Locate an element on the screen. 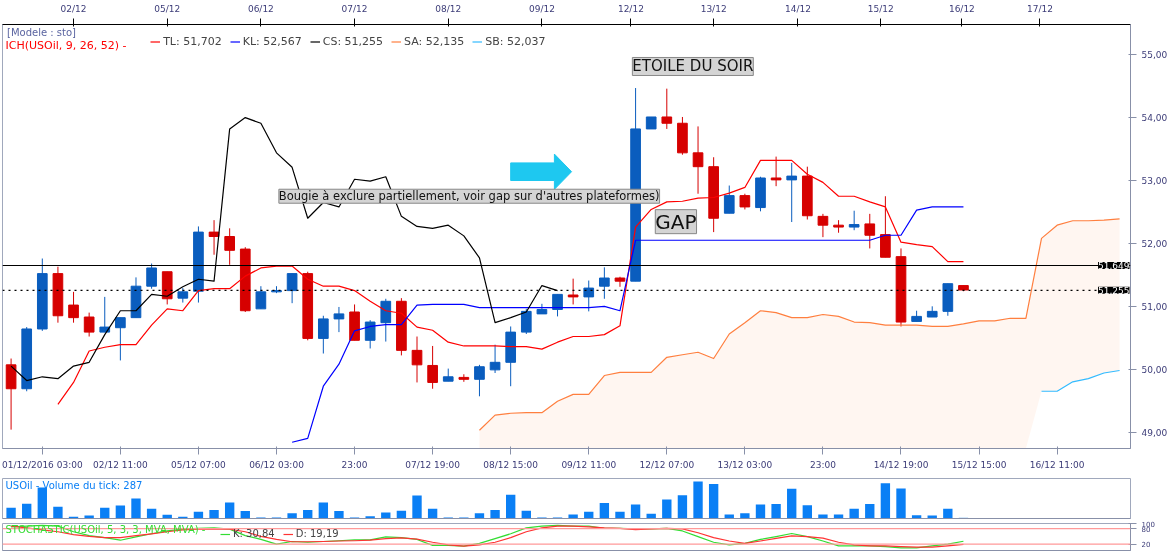  x-tick-label: 12/12 07:00 is located at coordinates (667, 464).